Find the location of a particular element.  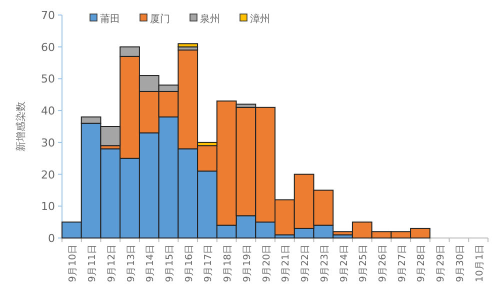

x-tick-label: 9月12日 is located at coordinates (112, 263).